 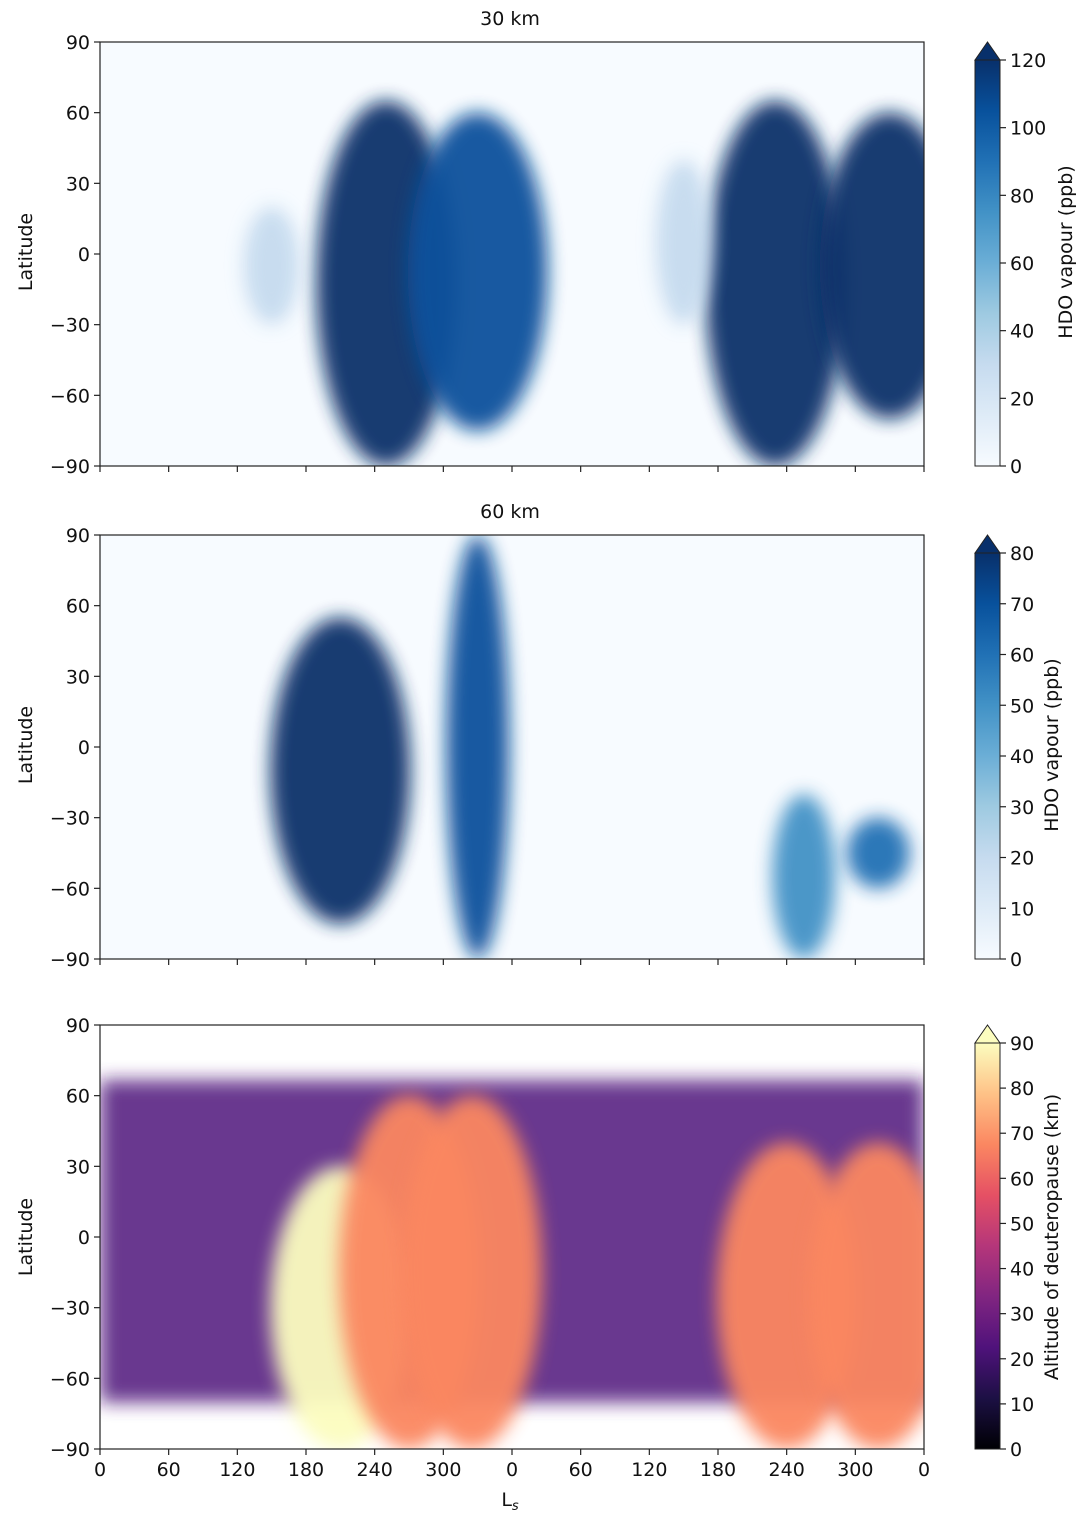 I want to click on colorbar: 0 20 40 60 80 100 120, so click(x=1010, y=259).